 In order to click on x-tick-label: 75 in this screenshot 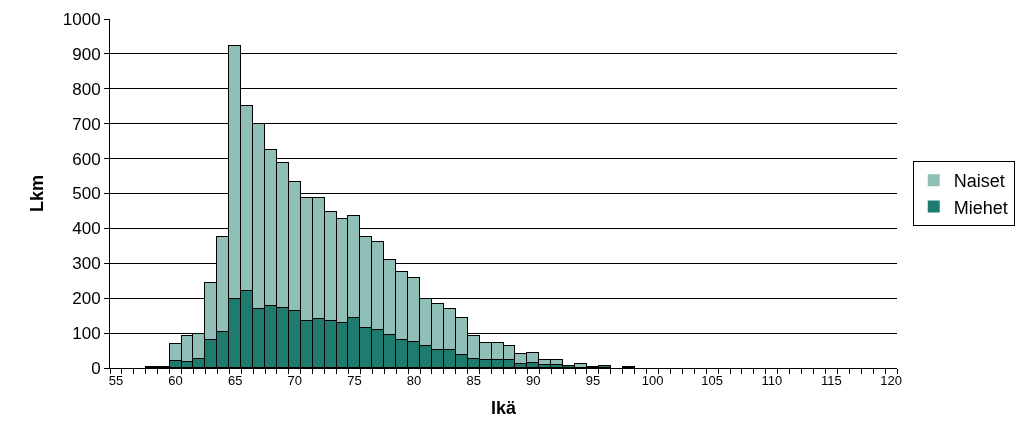, I will do `click(354, 380)`.